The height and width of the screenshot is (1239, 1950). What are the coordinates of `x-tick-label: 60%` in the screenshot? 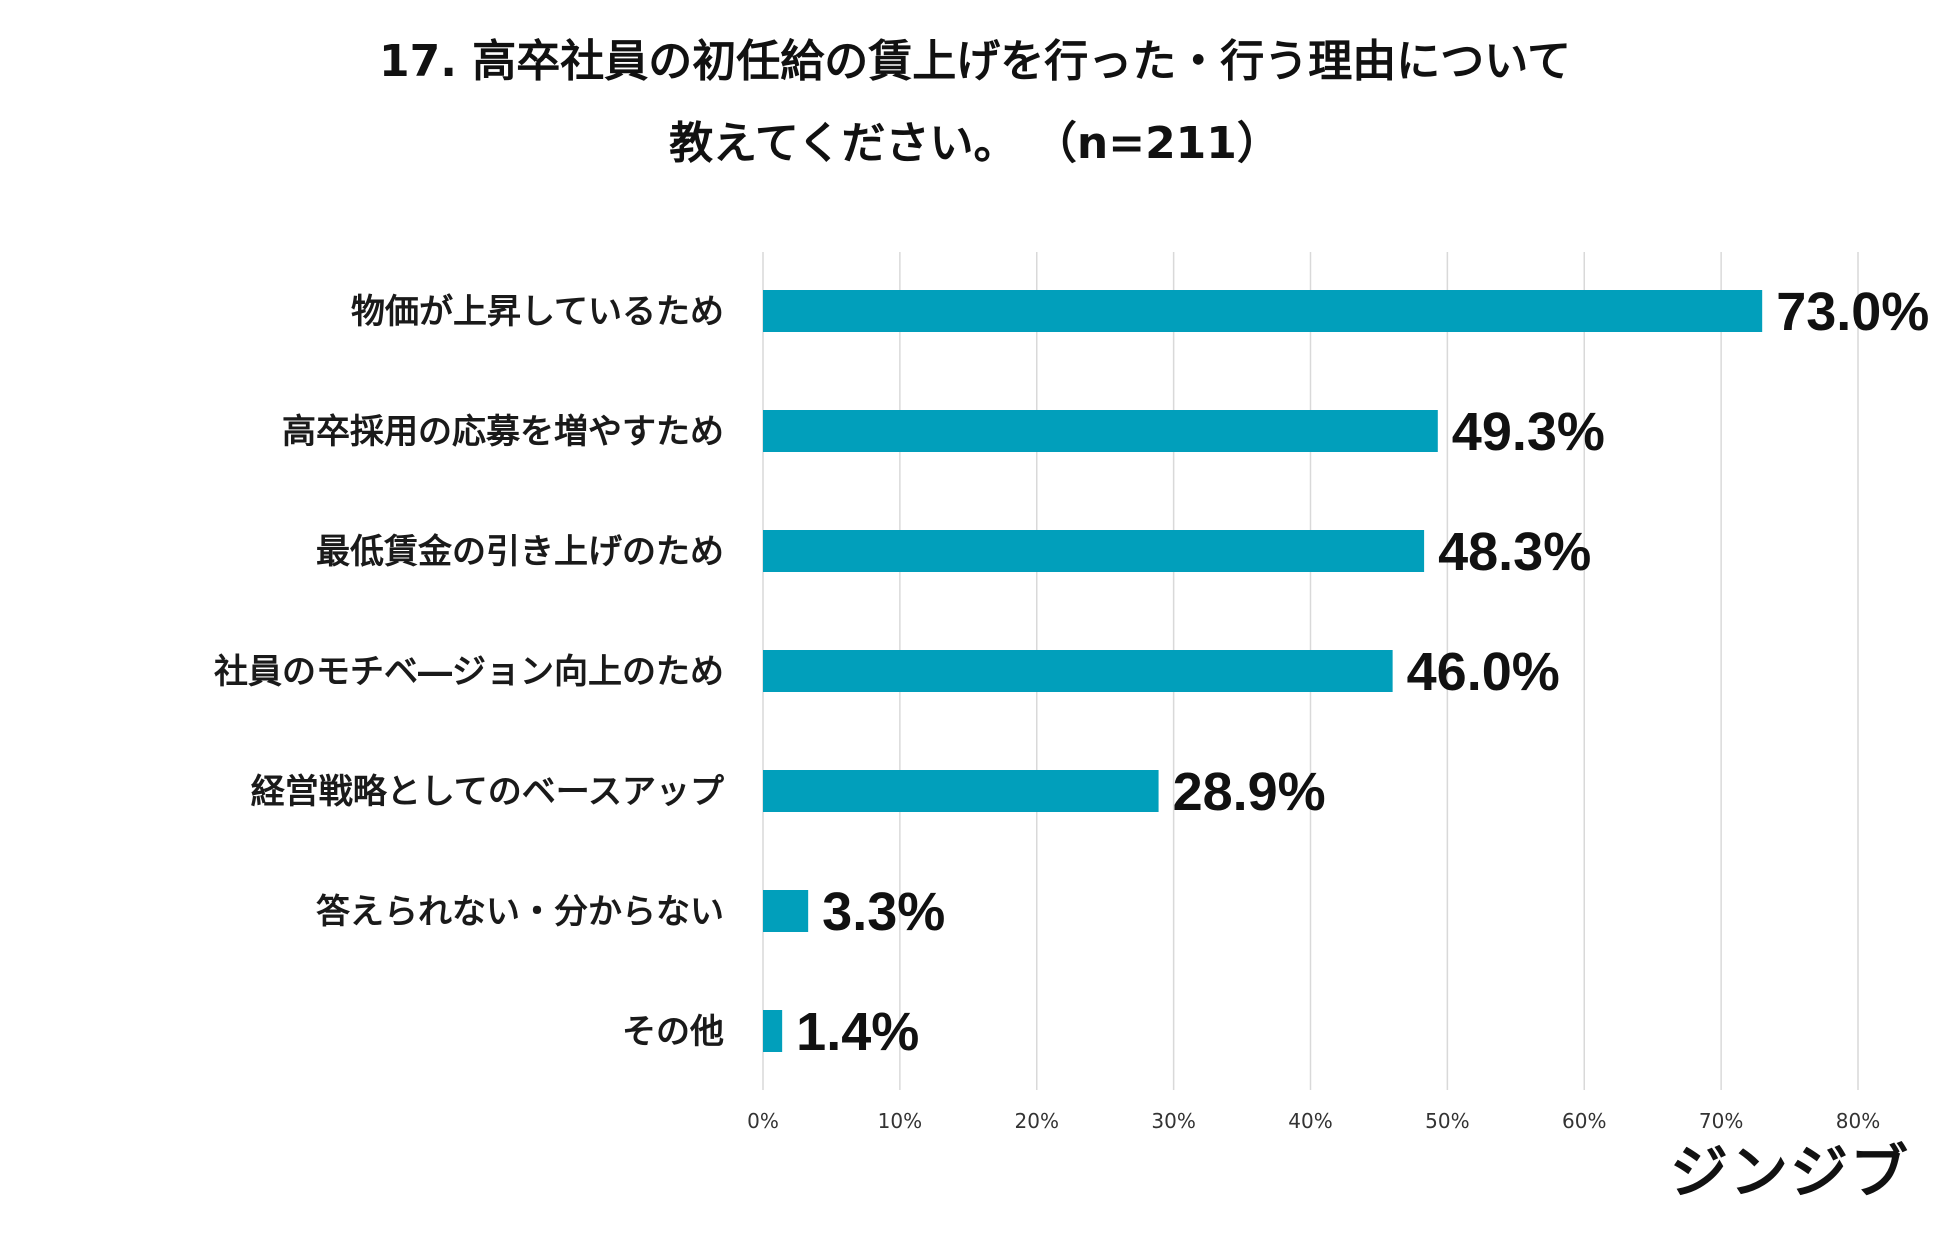 It's located at (1584, 1121).